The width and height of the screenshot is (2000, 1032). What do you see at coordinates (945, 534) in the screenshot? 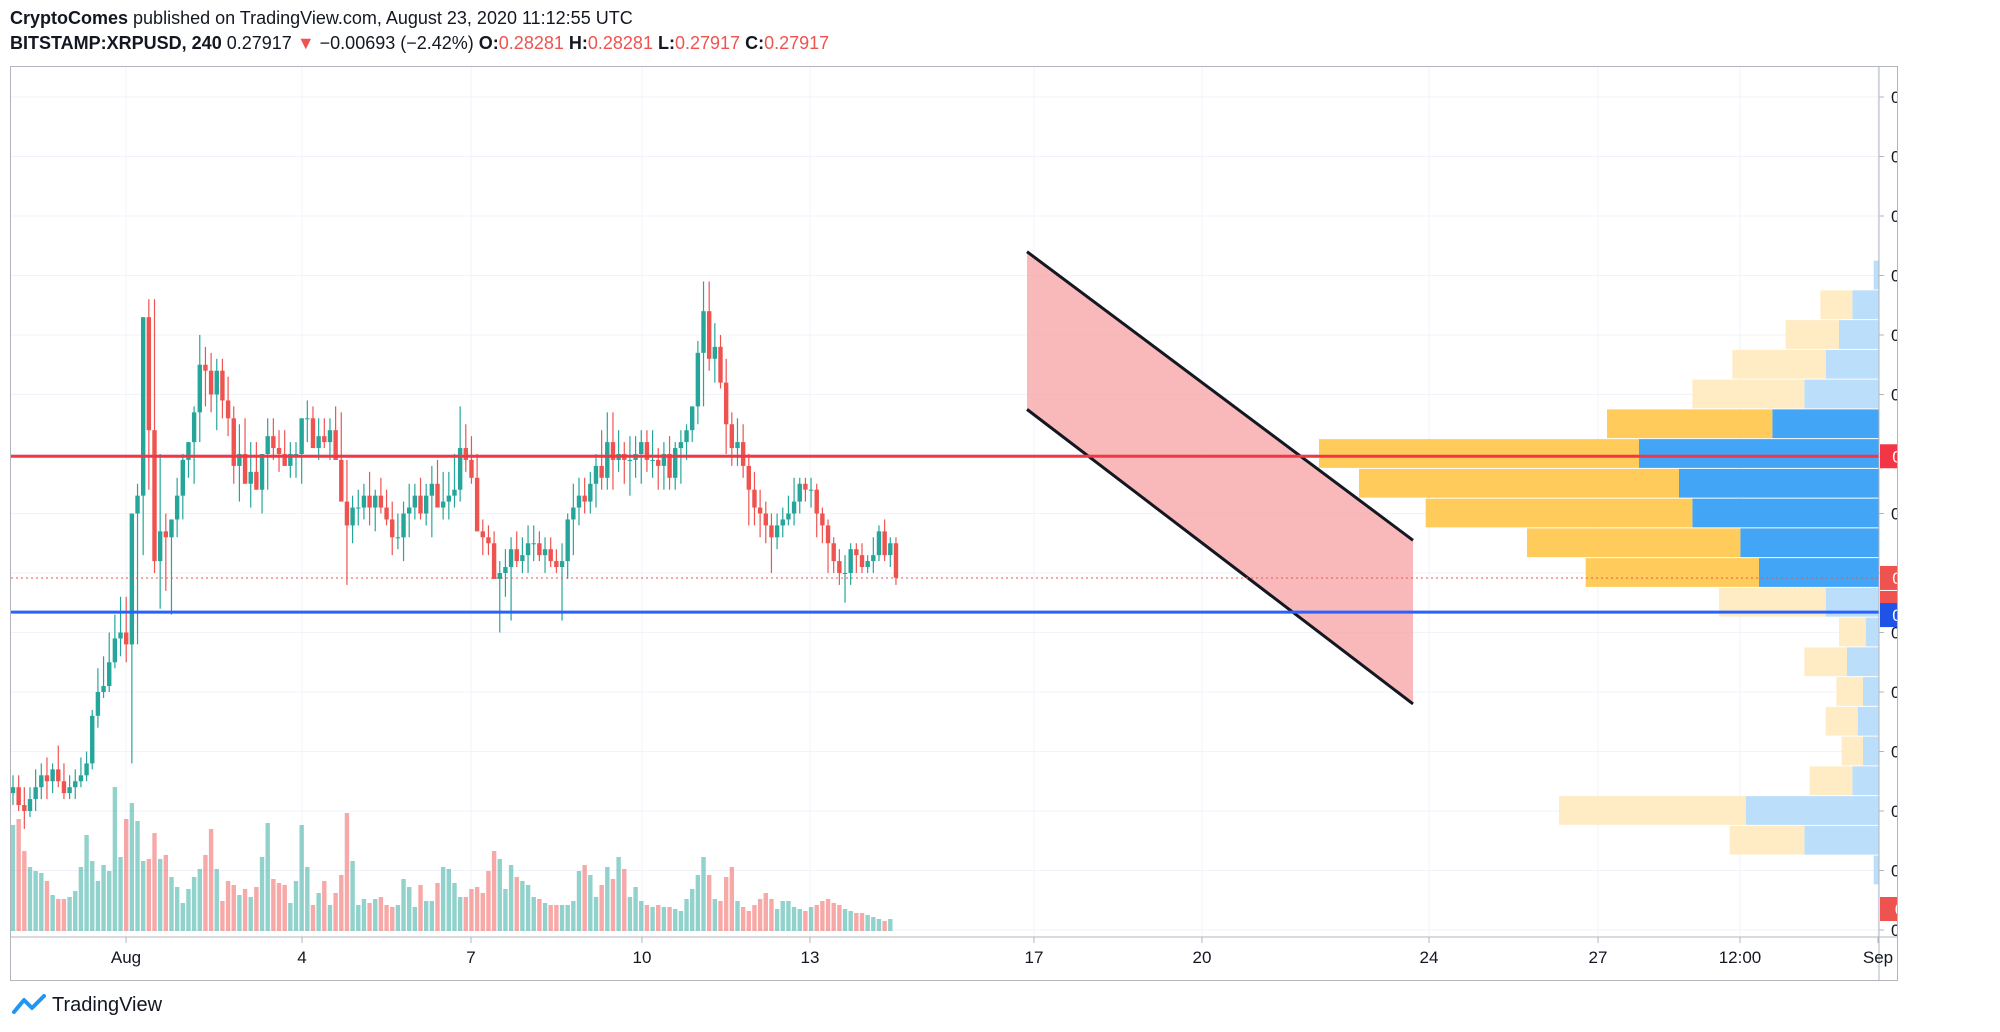
I see `horizontal-levels` at bounding box center [945, 534].